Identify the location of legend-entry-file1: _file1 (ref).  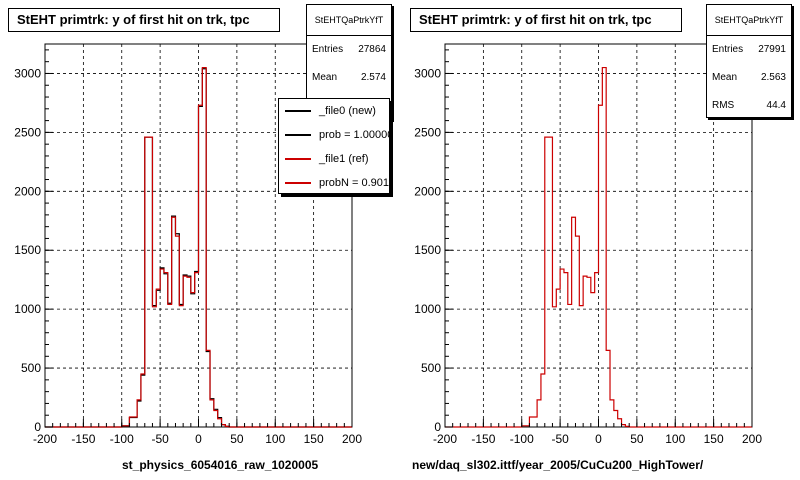
(334, 159).